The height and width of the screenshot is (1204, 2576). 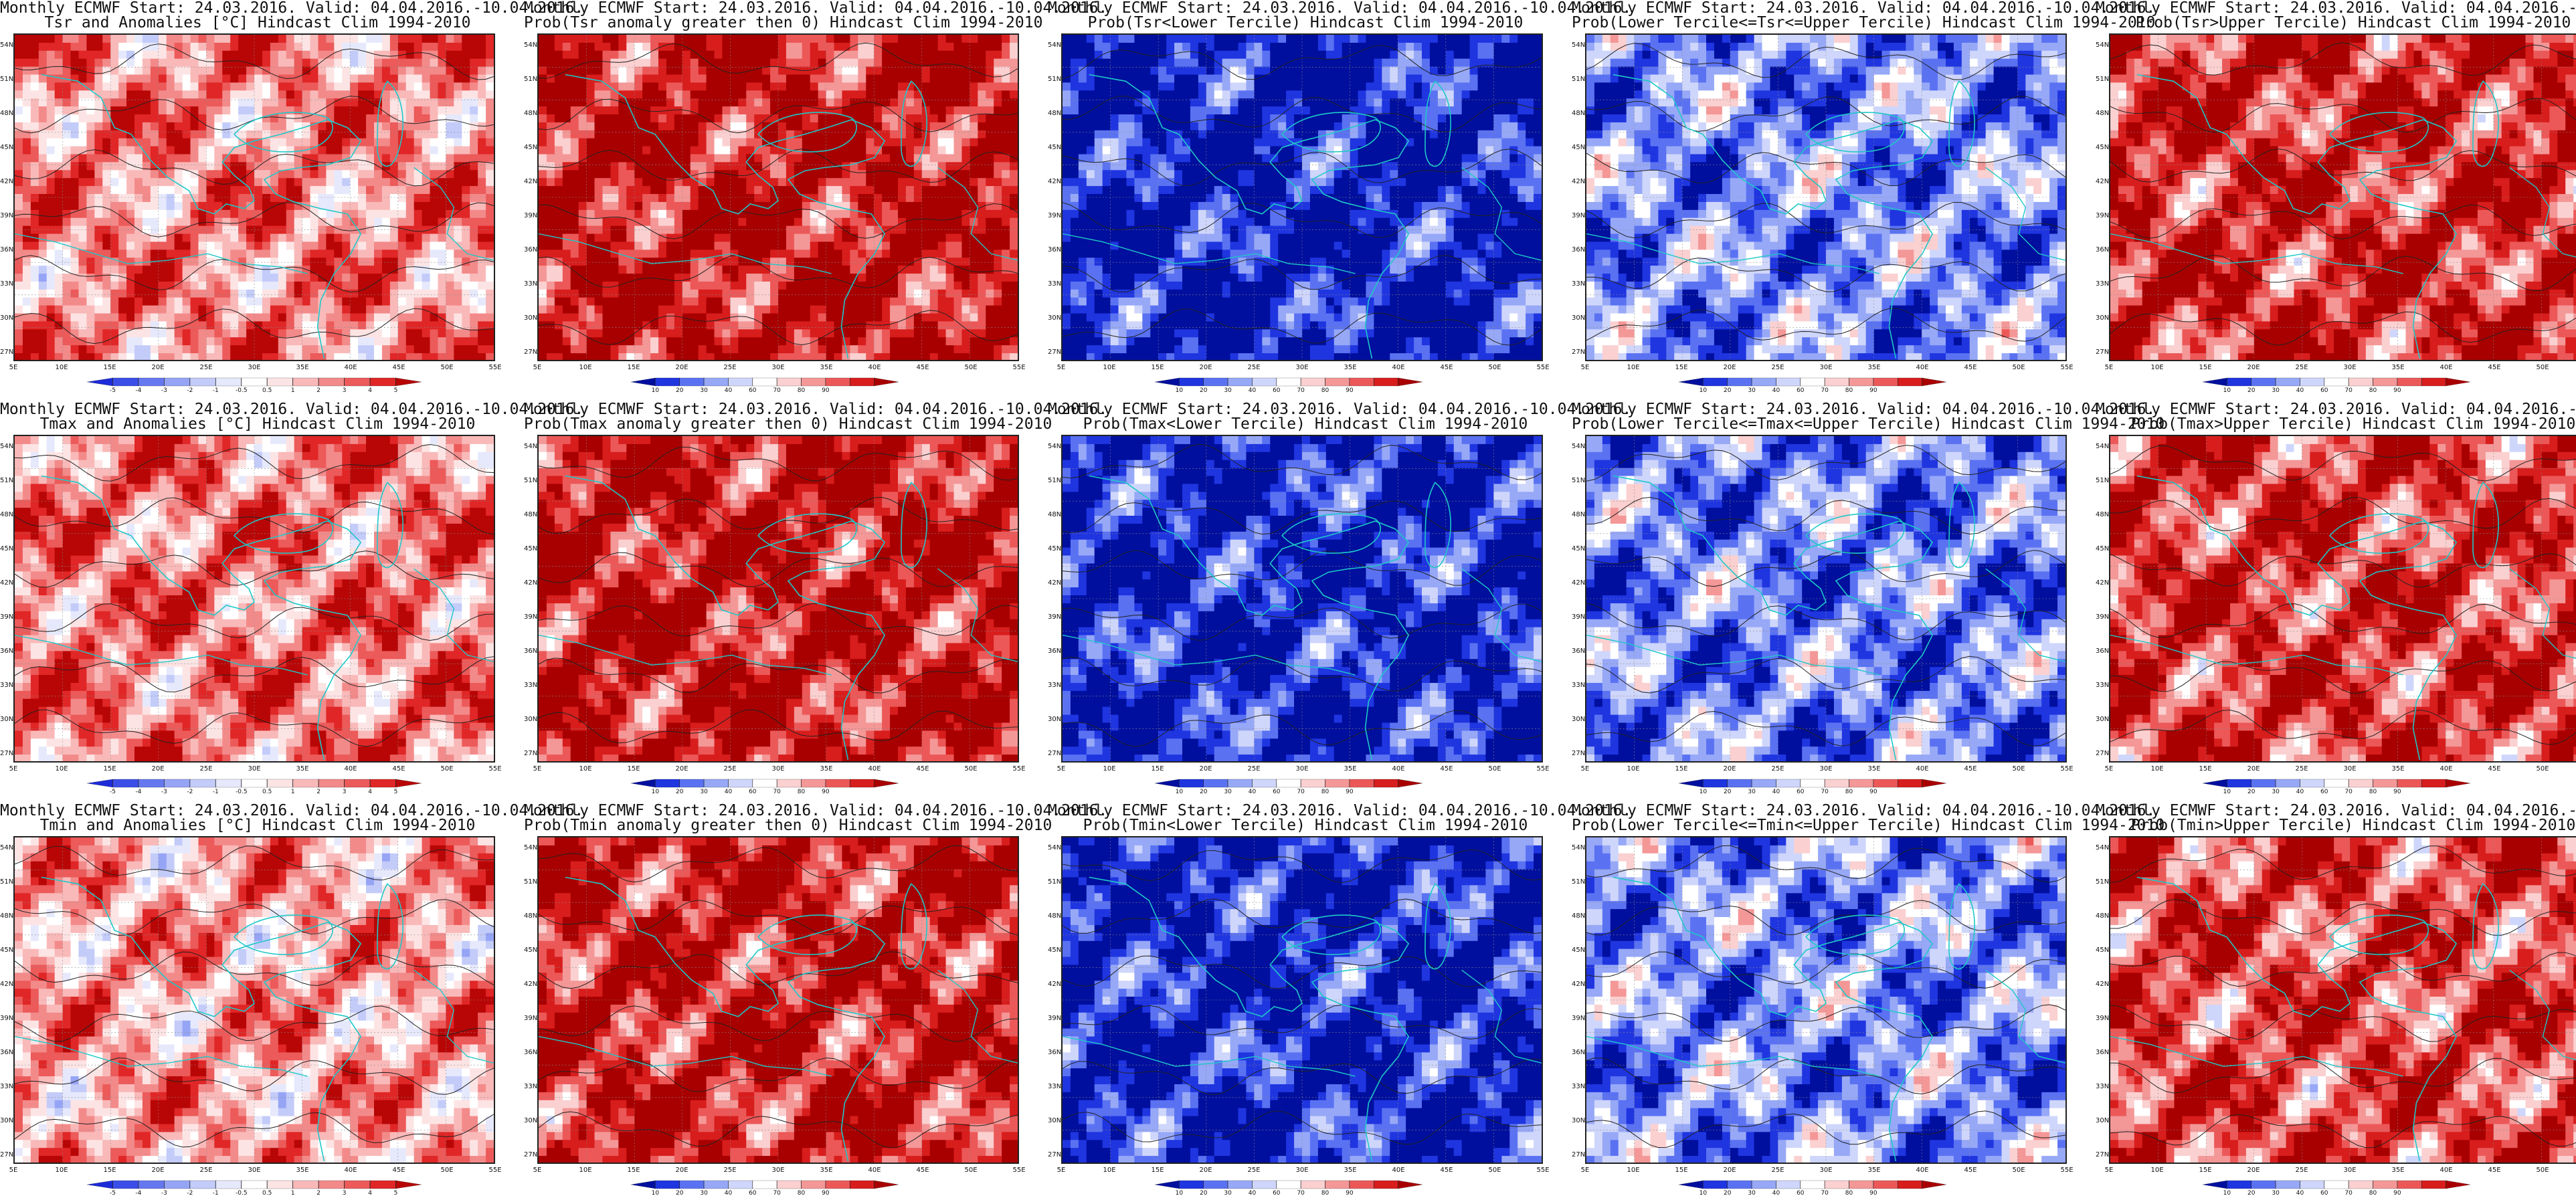 What do you see at coordinates (777, 769) in the screenshot?
I see `lon-tick-label: 30E` at bounding box center [777, 769].